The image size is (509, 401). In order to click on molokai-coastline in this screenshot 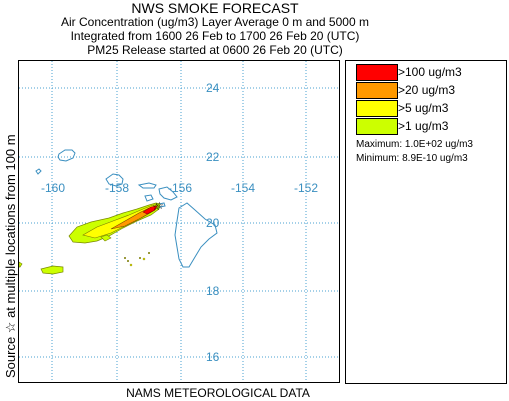, I will do `click(147, 185)`.